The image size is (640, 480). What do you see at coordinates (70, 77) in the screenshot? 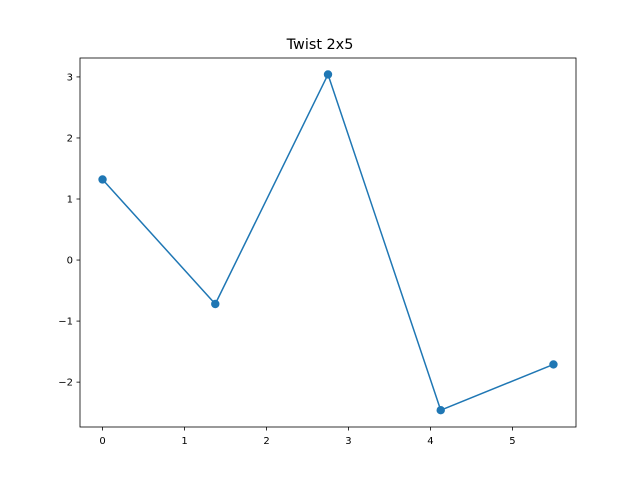
I see `y-tick-label: 3` at bounding box center [70, 77].